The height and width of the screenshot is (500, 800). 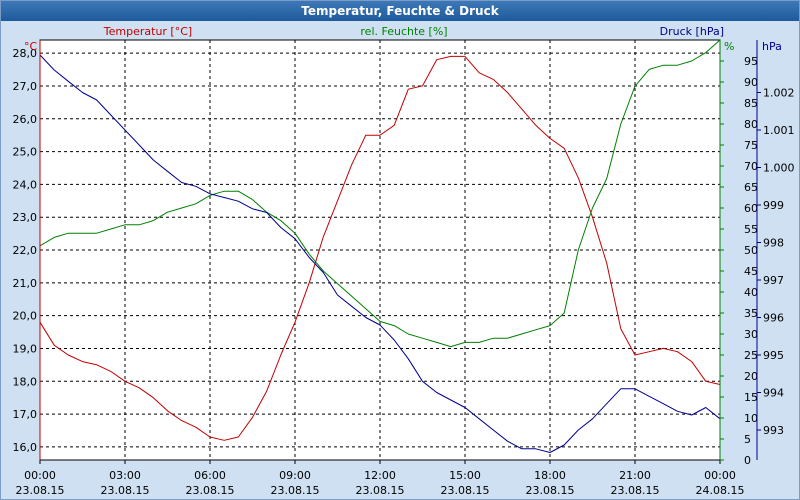 What do you see at coordinates (25, 217) in the screenshot?
I see `temperature-tick-label: 23,0` at bounding box center [25, 217].